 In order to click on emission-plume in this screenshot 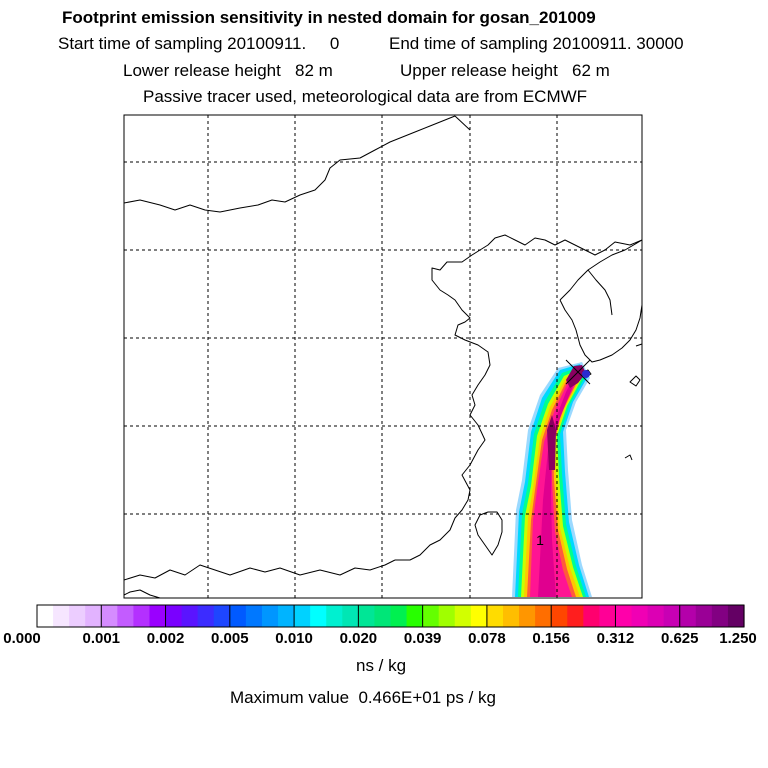, I will do `click(552, 479)`.